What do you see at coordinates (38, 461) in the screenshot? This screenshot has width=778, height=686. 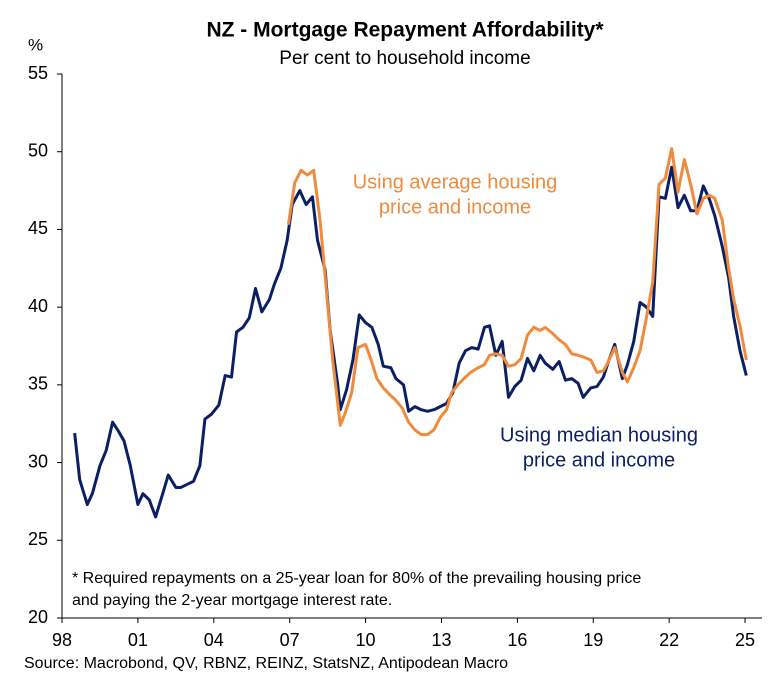 I see `y-tick-label: 30` at bounding box center [38, 461].